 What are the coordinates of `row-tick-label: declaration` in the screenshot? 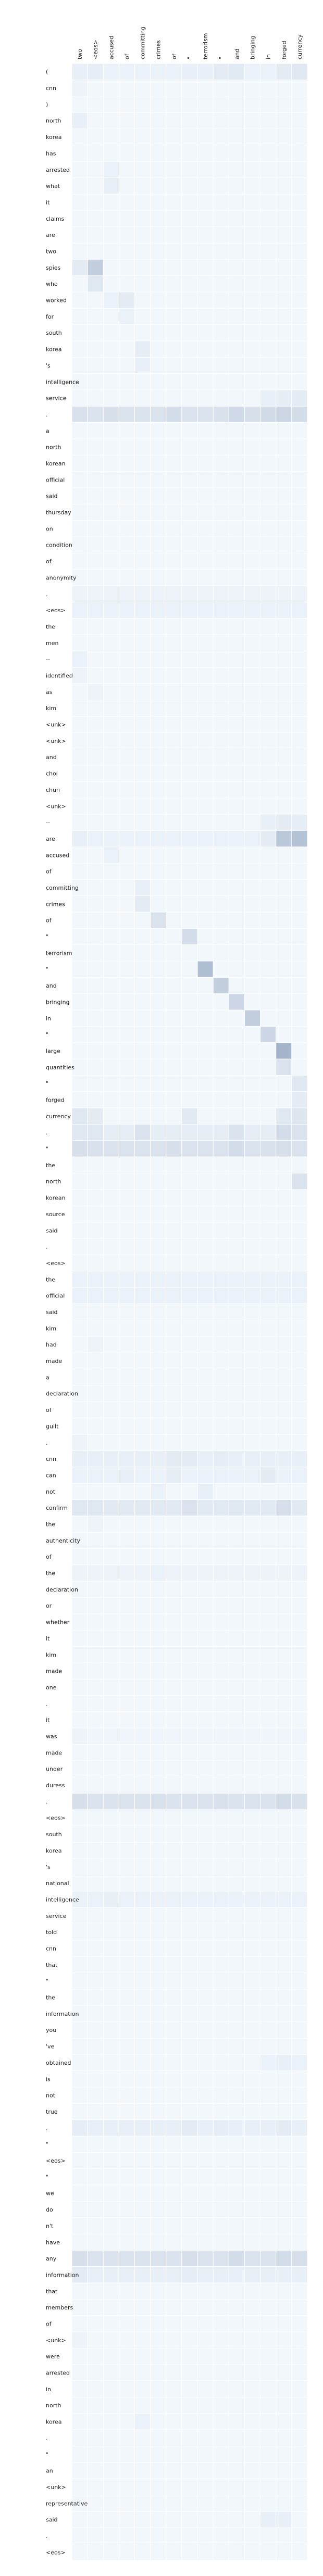 It's located at (62, 1394).